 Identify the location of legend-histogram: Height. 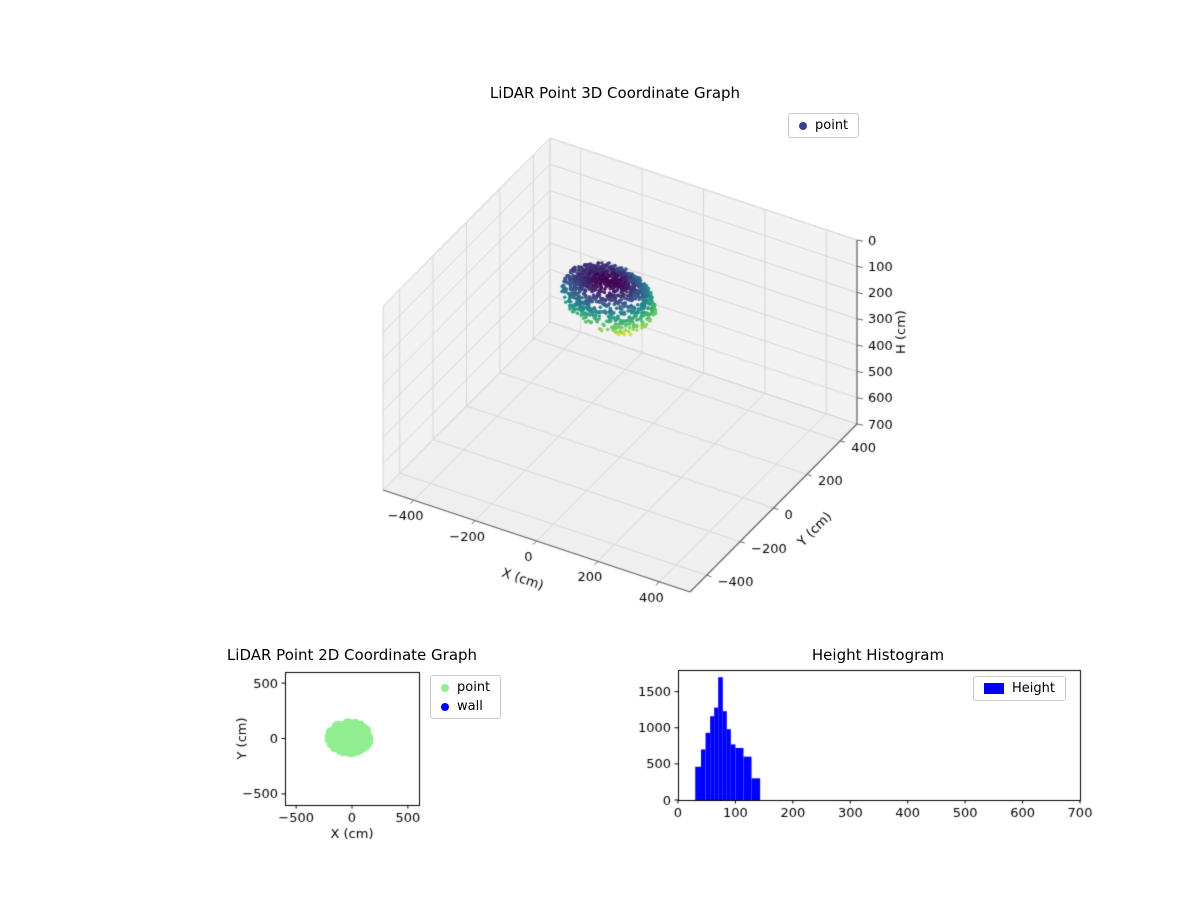
(1019, 688).